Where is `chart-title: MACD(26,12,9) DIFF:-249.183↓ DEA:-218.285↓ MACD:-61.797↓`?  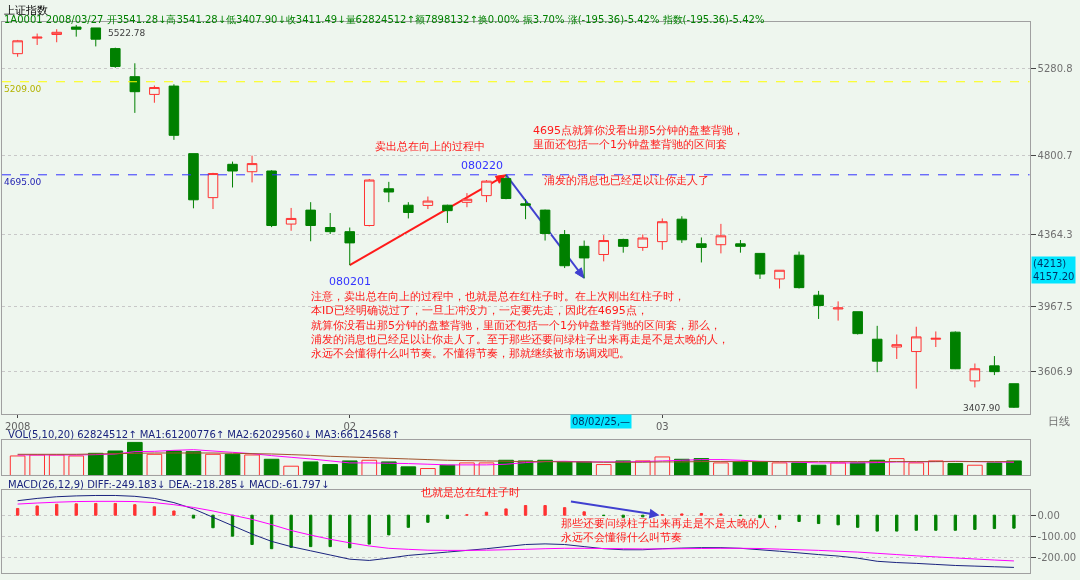 chart-title: MACD(26,12,9) DIFF:-249.183↓ DEA:-218.285↓ MACD:-61.797↓ is located at coordinates (169, 484).